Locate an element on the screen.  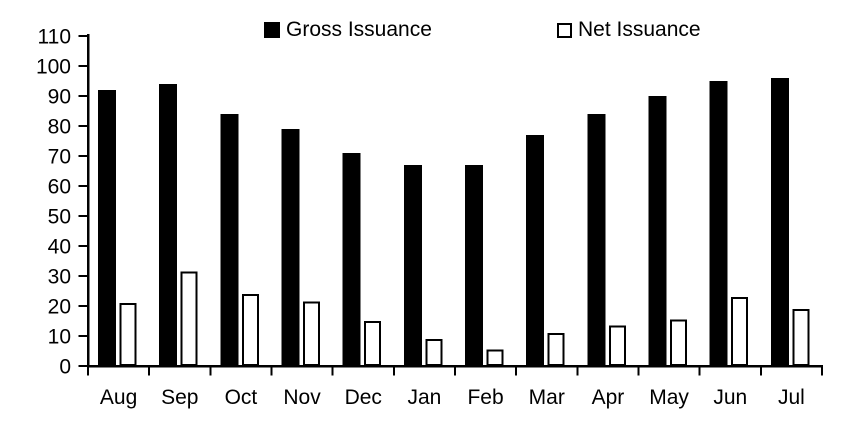
gross-issuance-swatch-icon is located at coordinates (272, 30).